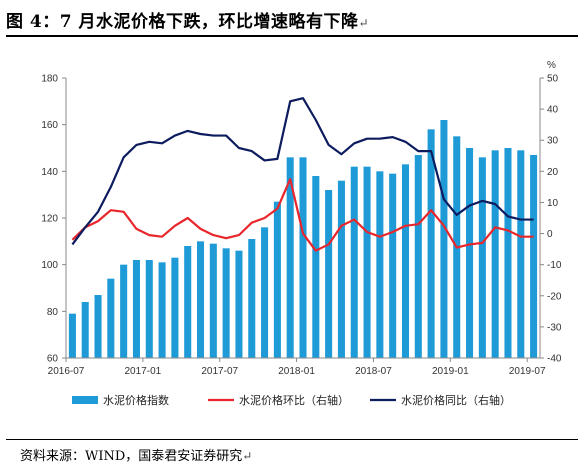 The width and height of the screenshot is (584, 468). Describe the element at coordinates (456, 400) in the screenshot. I see `legend-label: 水泥价格同比（右轴）` at that location.